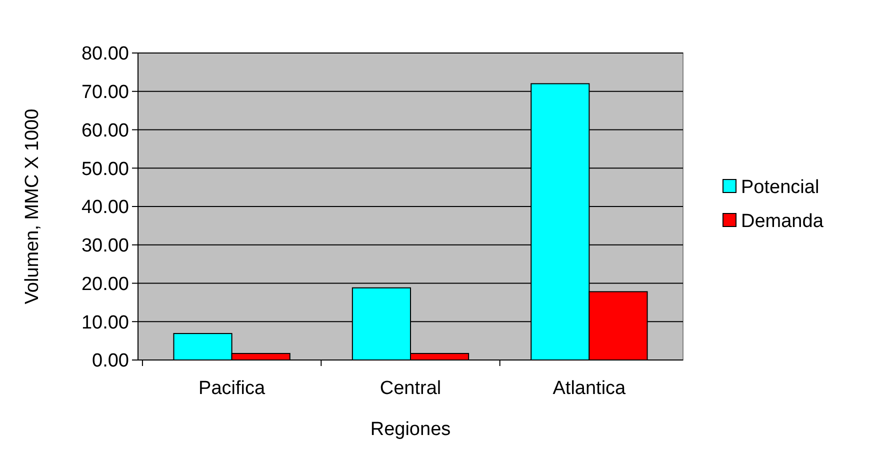  I want to click on y-tick-label: 30.00, so click(105, 246).